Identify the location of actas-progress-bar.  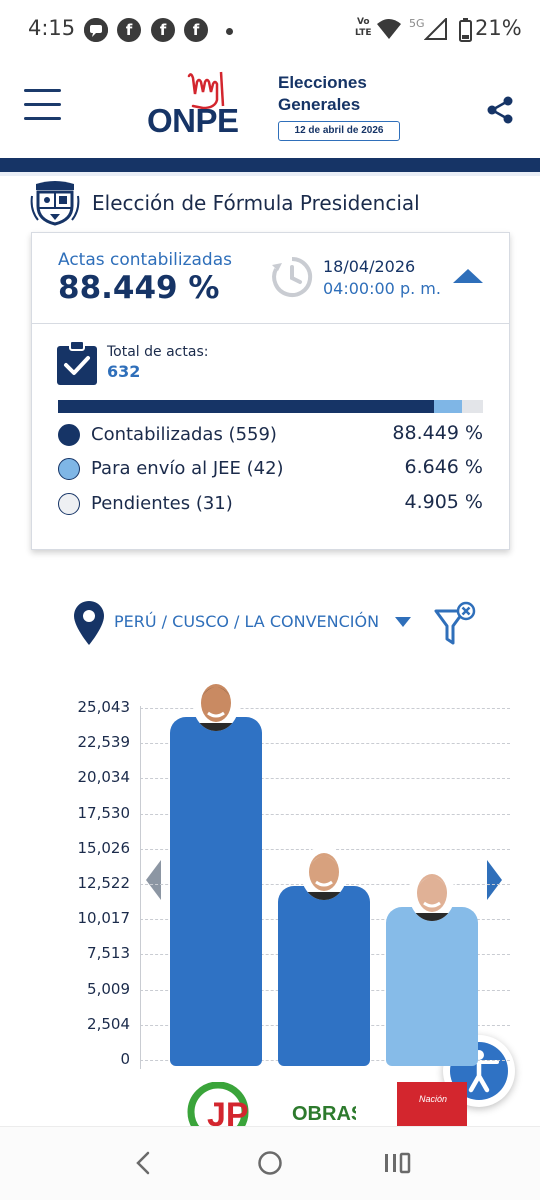
(270, 406).